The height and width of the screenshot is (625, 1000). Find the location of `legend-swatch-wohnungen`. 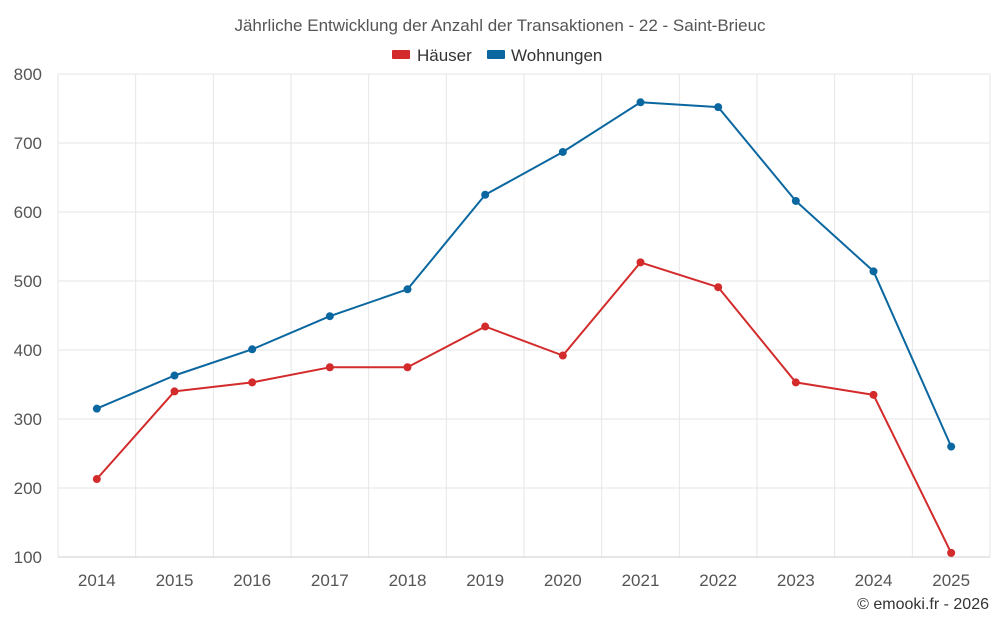

legend-swatch-wohnungen is located at coordinates (496, 54).